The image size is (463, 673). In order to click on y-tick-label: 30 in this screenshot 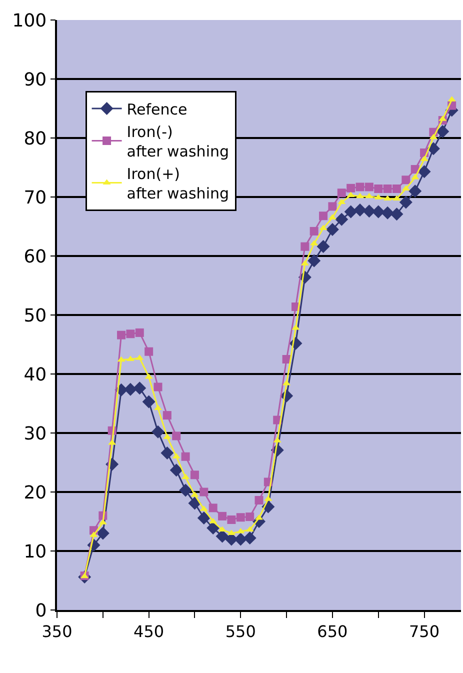, I will do `click(35, 433)`.